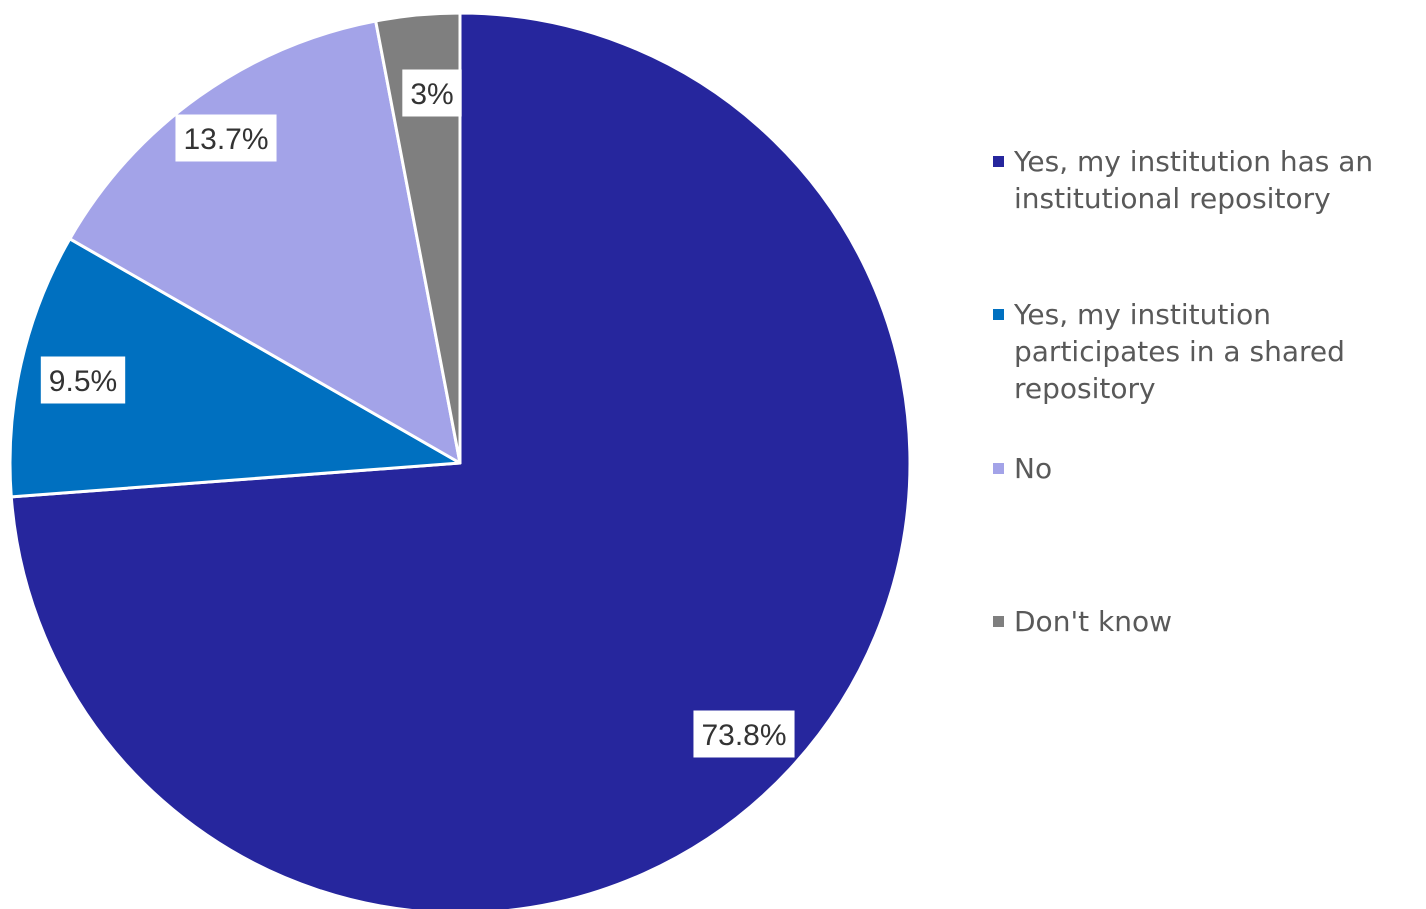  I want to click on legend-label-no: No, so click(1033, 468).